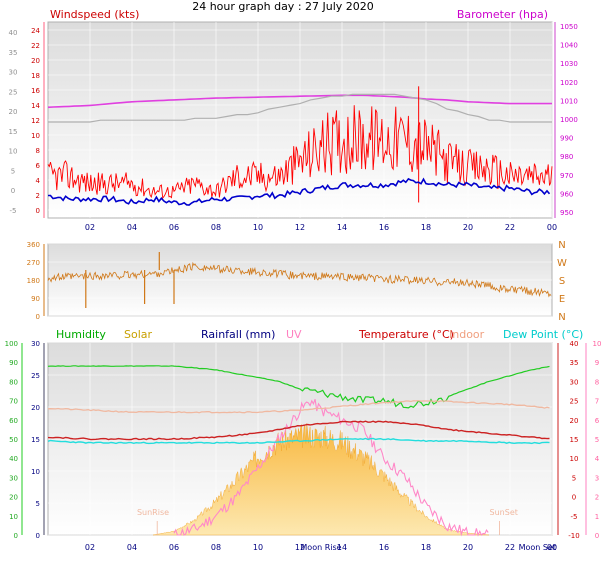 The width and height of the screenshot is (608, 565). What do you see at coordinates (426, 547) in the screenshot?
I see `temp-x-tick-label: 18` at bounding box center [426, 547].